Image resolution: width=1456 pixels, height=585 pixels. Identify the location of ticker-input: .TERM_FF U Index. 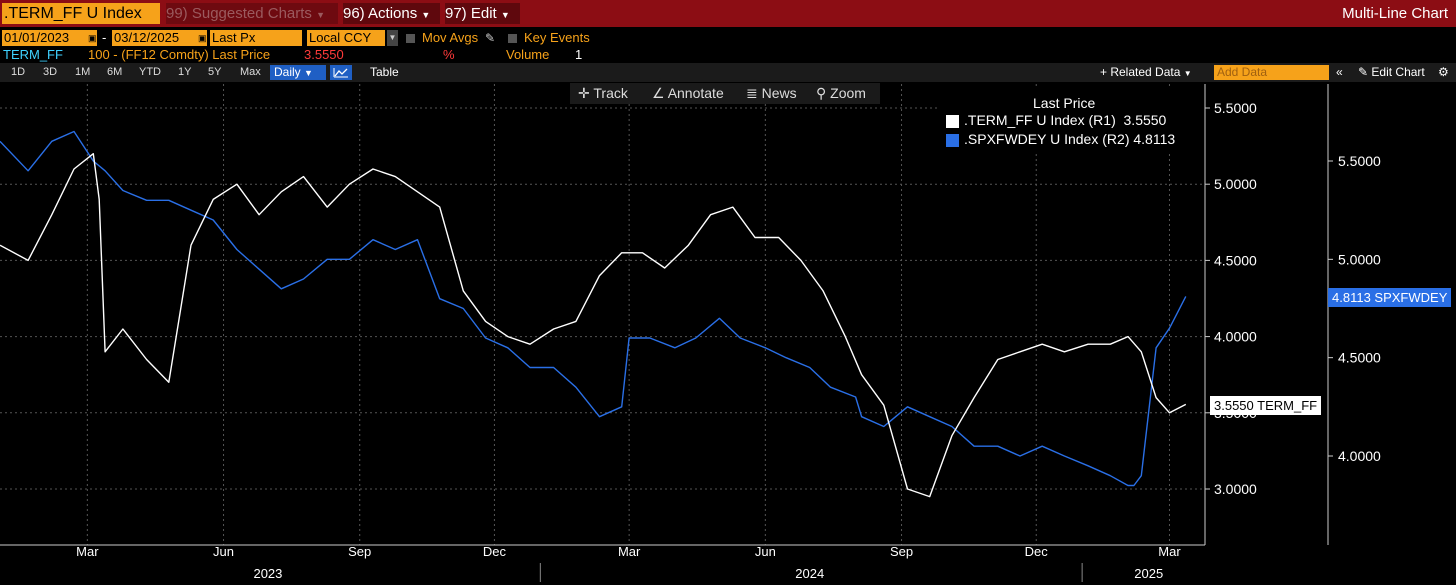
(81, 13).